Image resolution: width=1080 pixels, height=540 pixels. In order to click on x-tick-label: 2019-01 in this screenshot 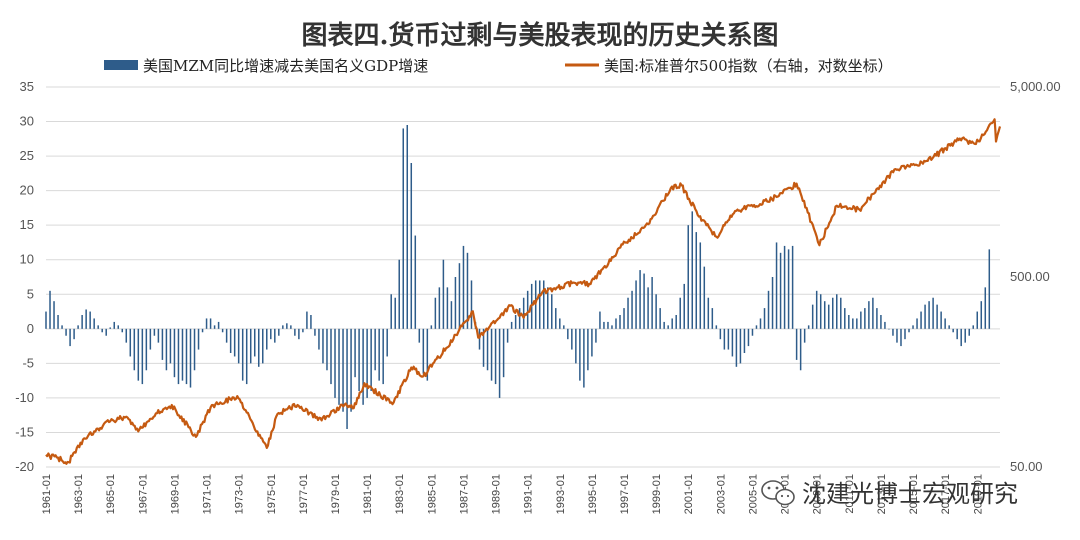, I will do `click(978, 494)`.